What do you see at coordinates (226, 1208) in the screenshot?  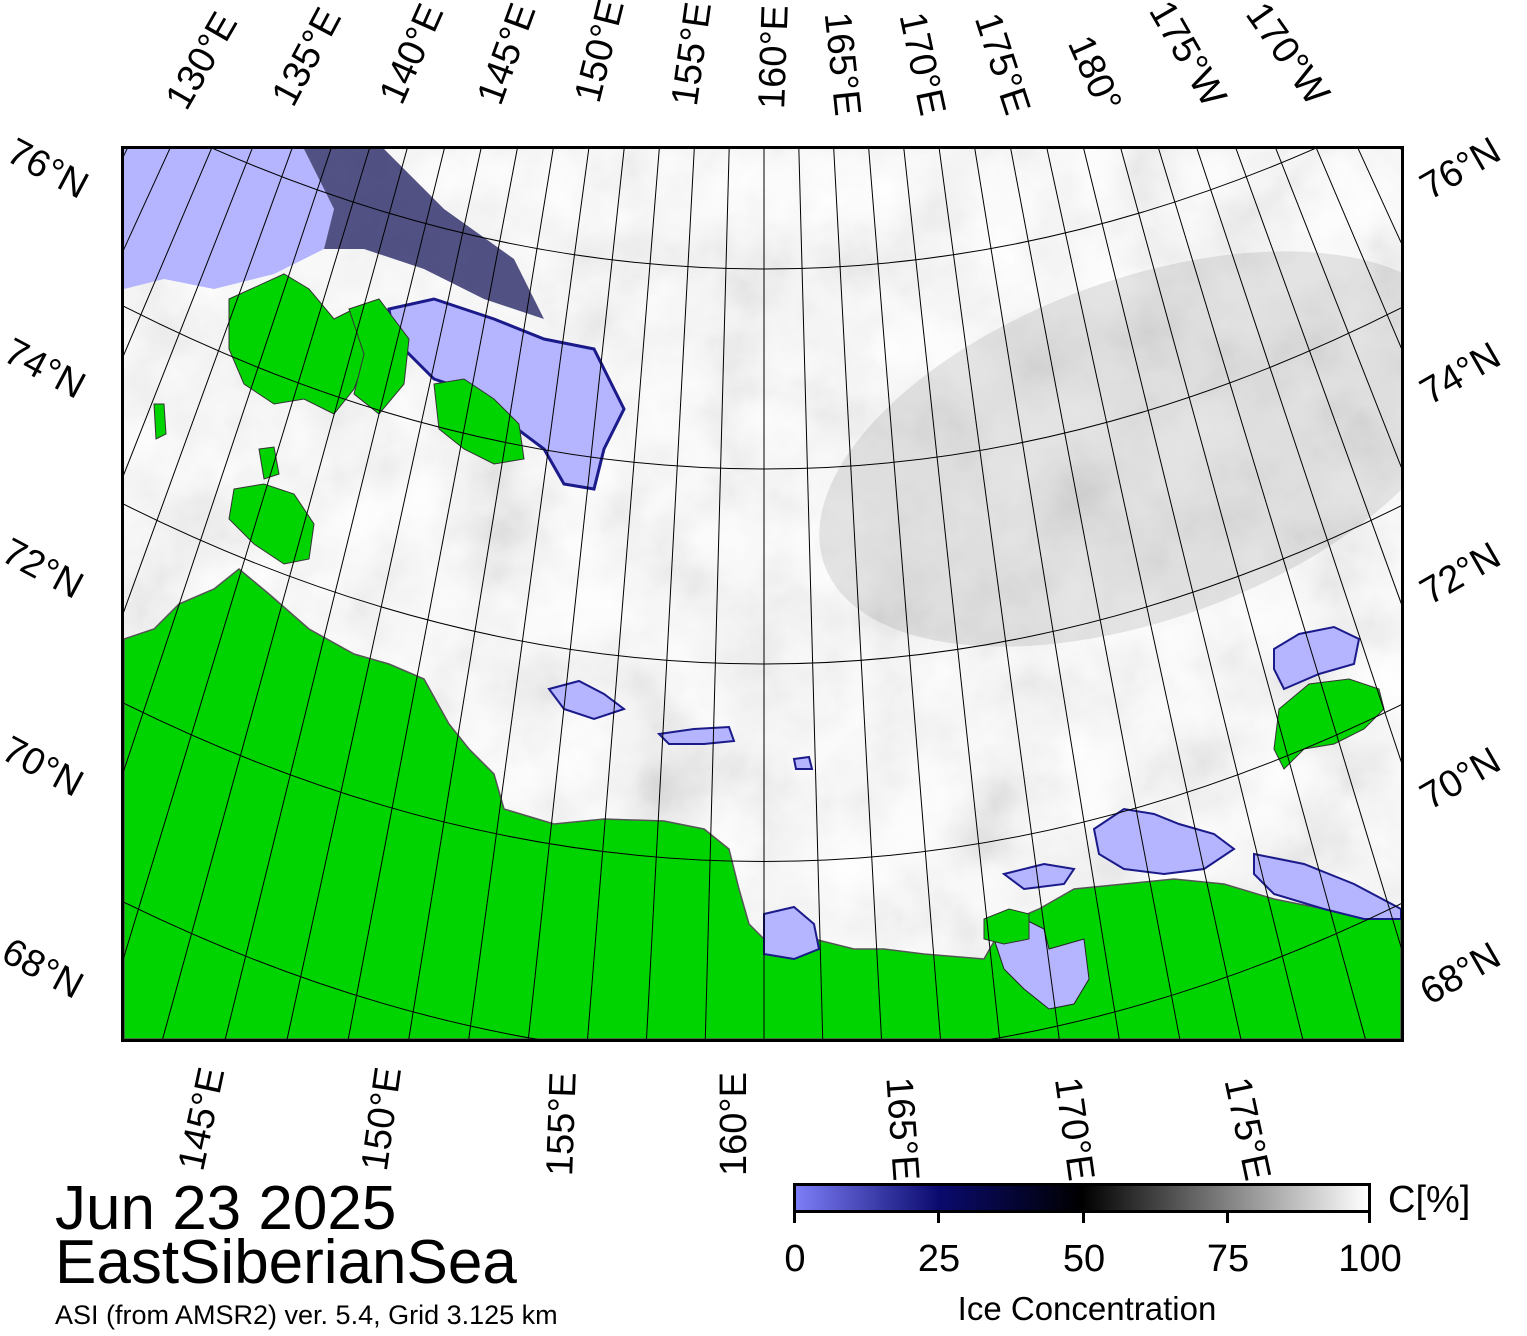 I see `date-title: Jun 23 2025` at bounding box center [226, 1208].